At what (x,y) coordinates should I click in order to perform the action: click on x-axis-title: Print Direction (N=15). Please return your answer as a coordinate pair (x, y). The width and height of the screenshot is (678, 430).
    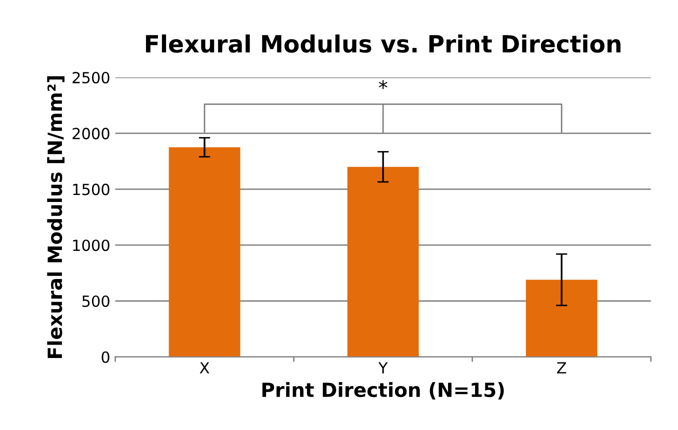
    Looking at the image, I should click on (383, 391).